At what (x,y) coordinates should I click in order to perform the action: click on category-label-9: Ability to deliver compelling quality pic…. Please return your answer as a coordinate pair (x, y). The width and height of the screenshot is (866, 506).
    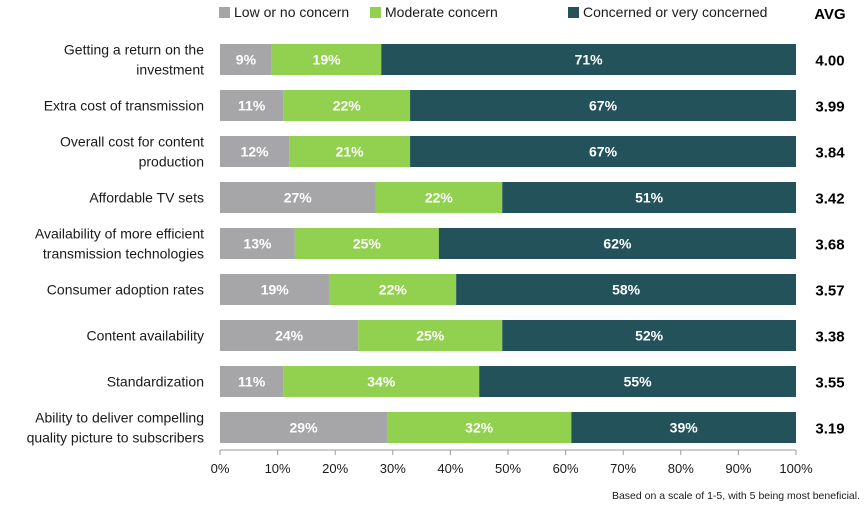
    Looking at the image, I should click on (115, 428).